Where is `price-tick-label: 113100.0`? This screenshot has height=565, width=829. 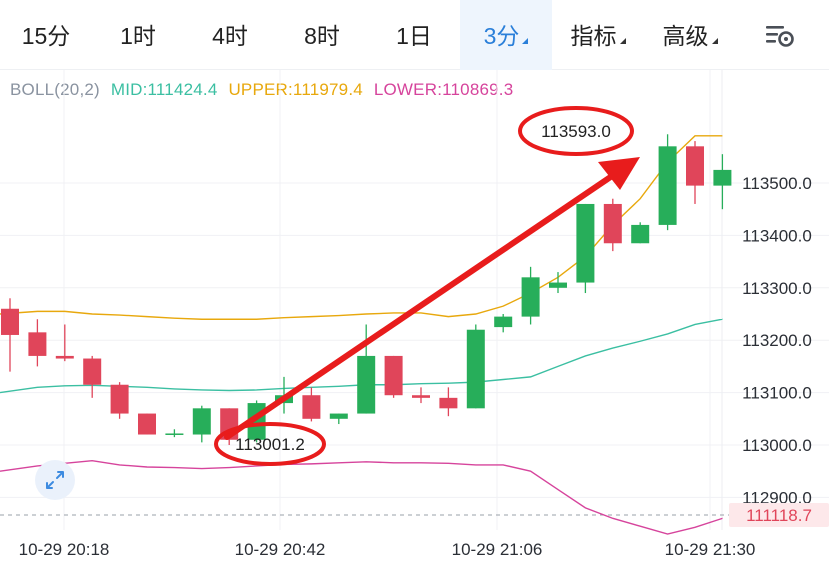 price-tick-label: 113100.0 is located at coordinates (777, 393).